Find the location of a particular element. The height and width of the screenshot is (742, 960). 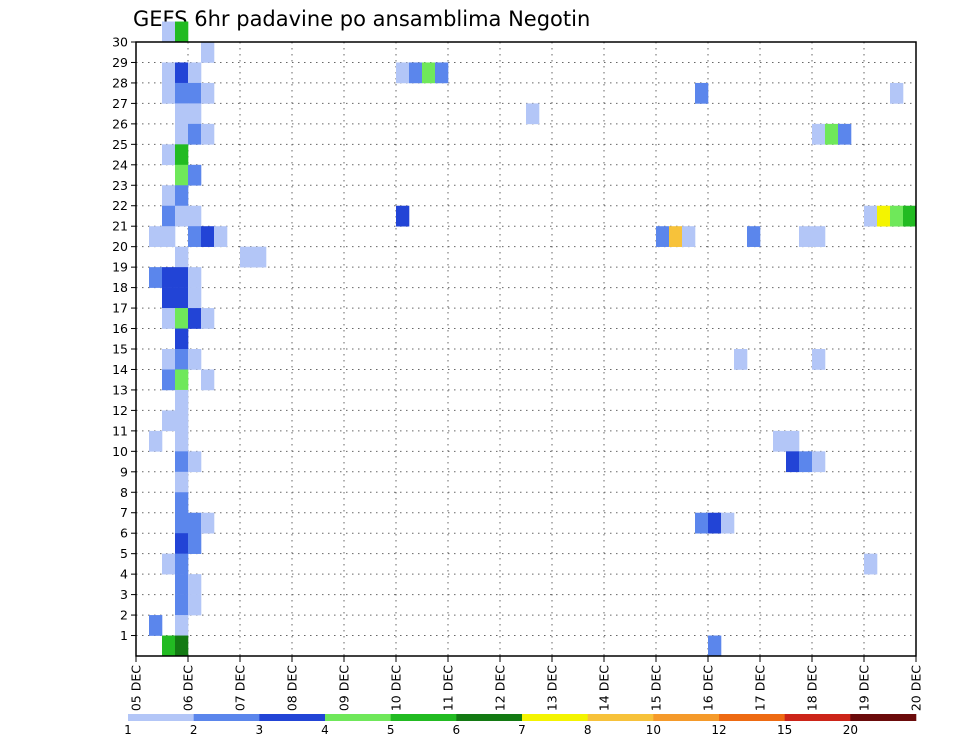

x-tick-label: 14 DEC is located at coordinates (604, 688).